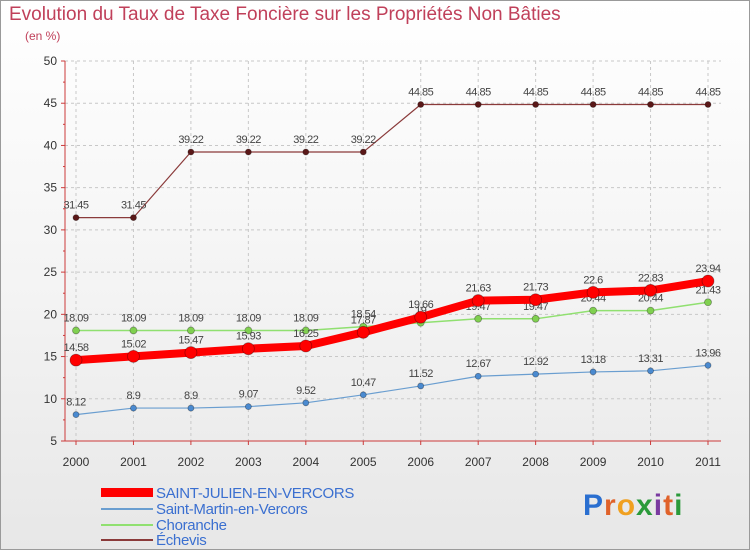 This screenshot has height=550, width=750. Describe the element at coordinates (51, 61) in the screenshot. I see `y-tick-label: 50` at that location.